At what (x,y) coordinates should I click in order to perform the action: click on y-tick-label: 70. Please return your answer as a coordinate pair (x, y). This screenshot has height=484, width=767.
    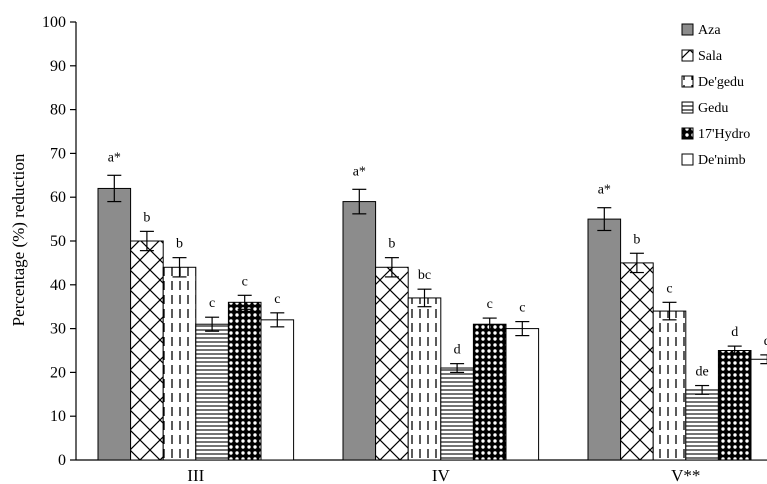
    Looking at the image, I should click on (58, 153).